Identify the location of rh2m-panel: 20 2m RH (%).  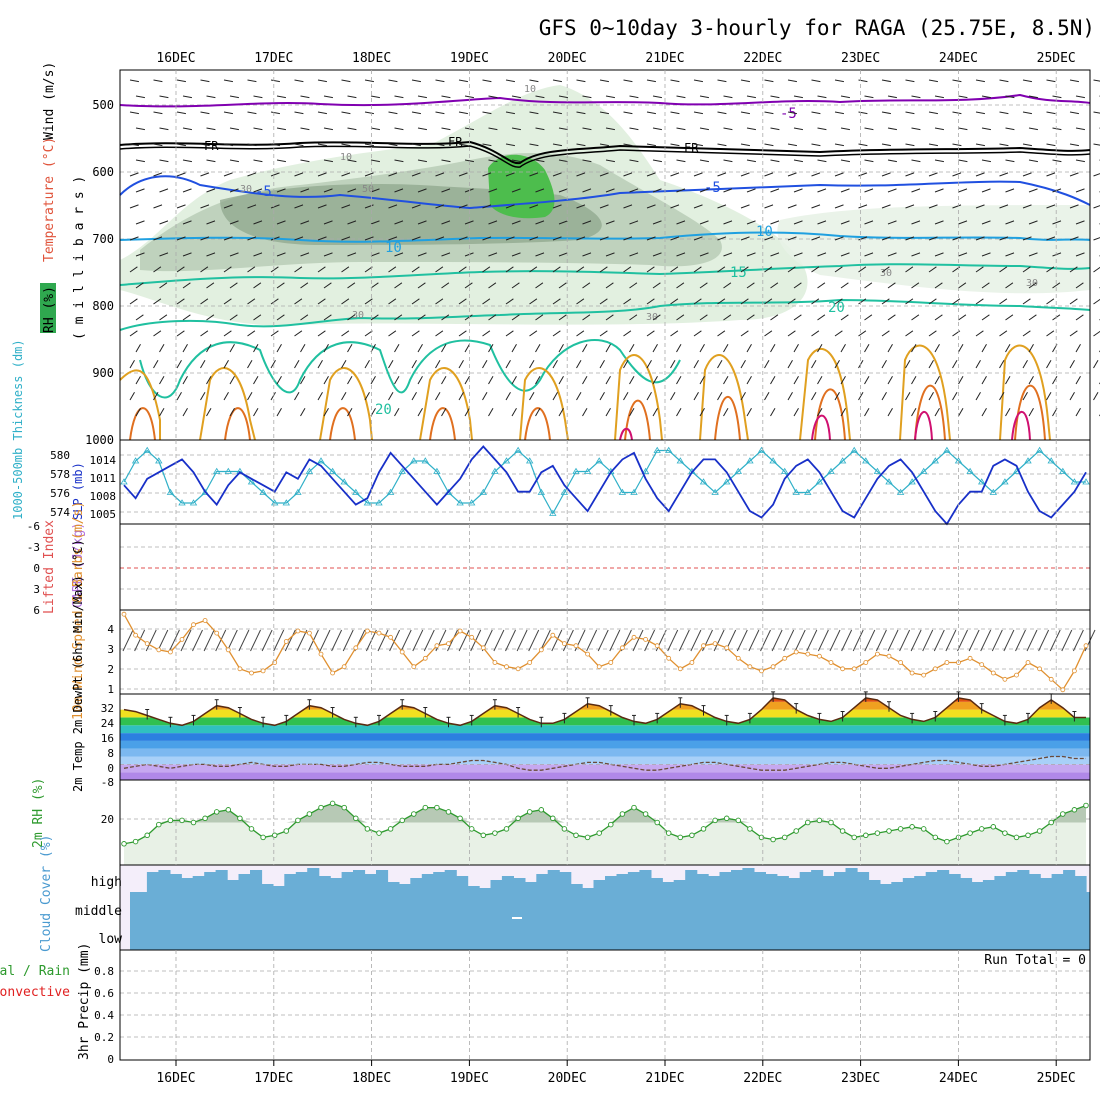
(560, 821).